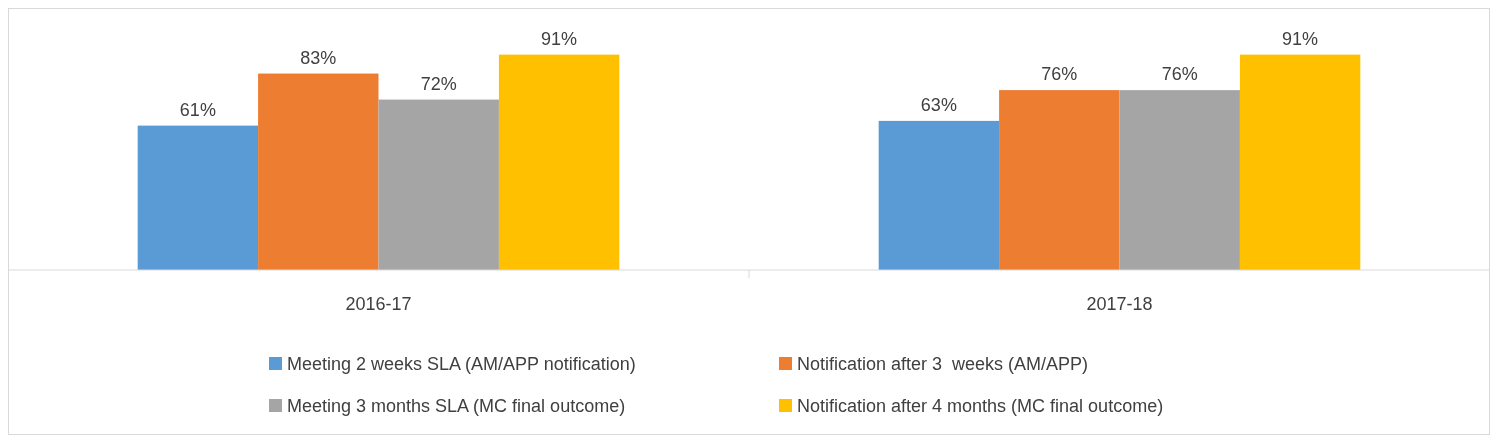 Image resolution: width=1498 pixels, height=443 pixels. I want to click on data-label: 72%, so click(438, 83).